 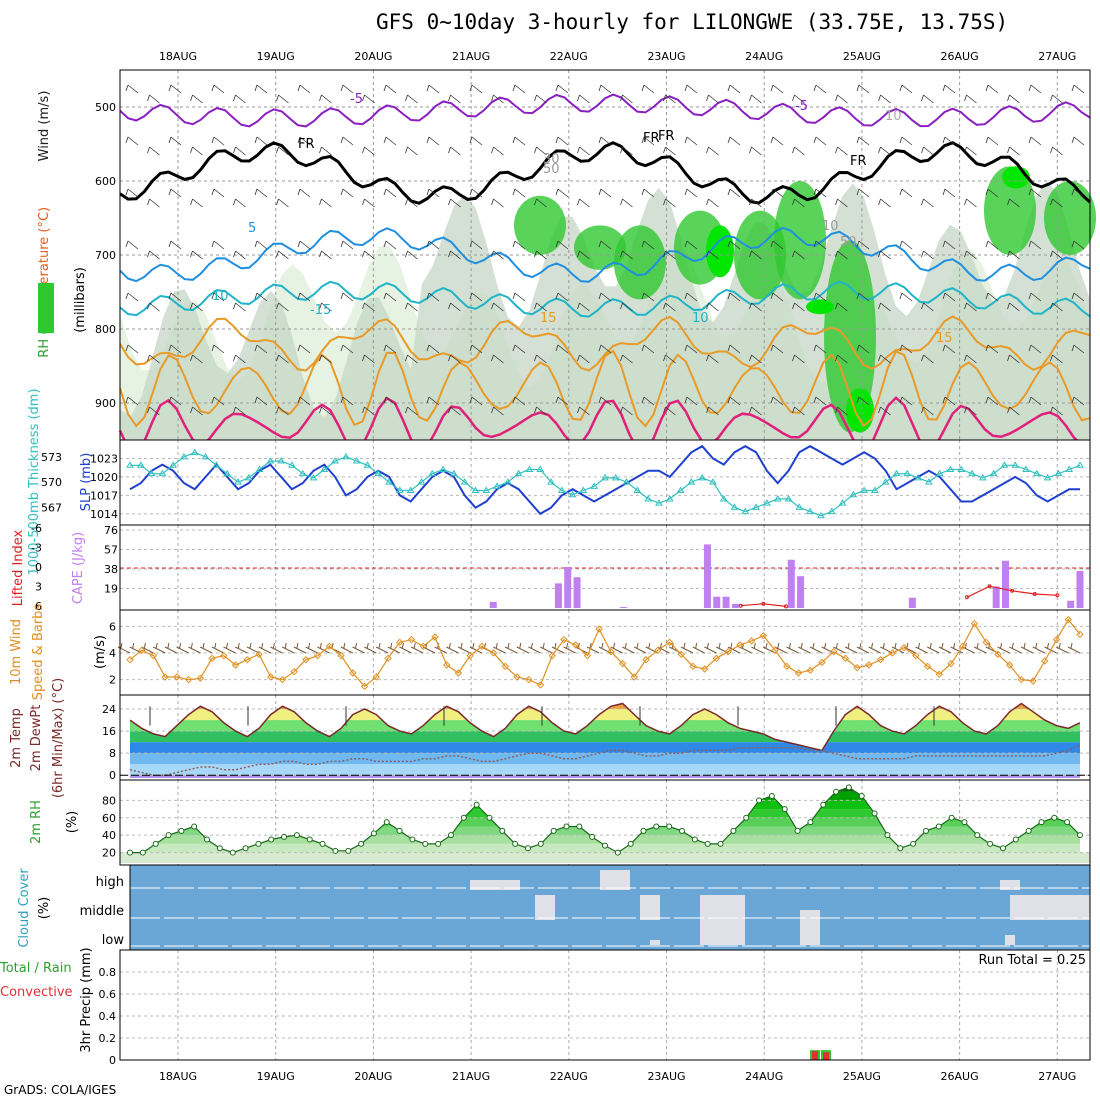 I want to click on rh-bright-cell, so click(x=720, y=251).